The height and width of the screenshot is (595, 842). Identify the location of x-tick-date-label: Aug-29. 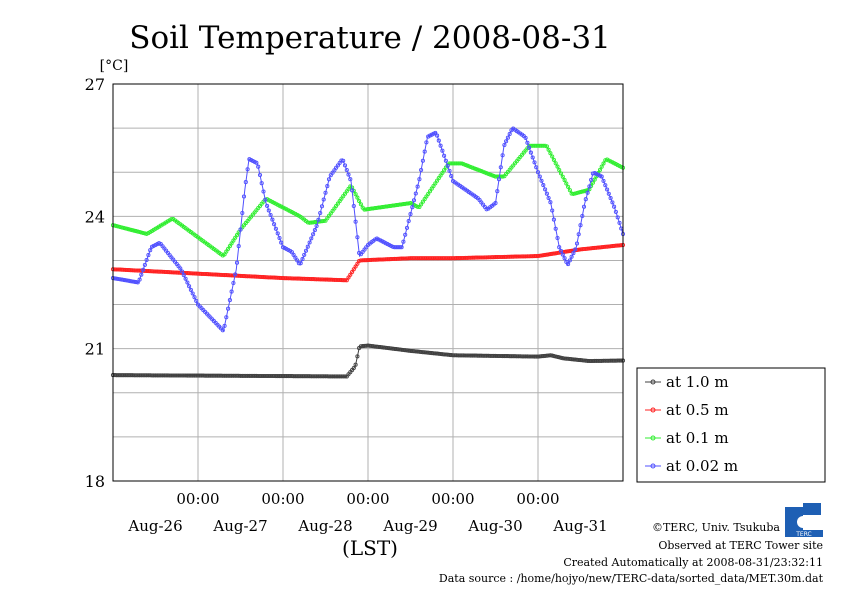
(409, 526).